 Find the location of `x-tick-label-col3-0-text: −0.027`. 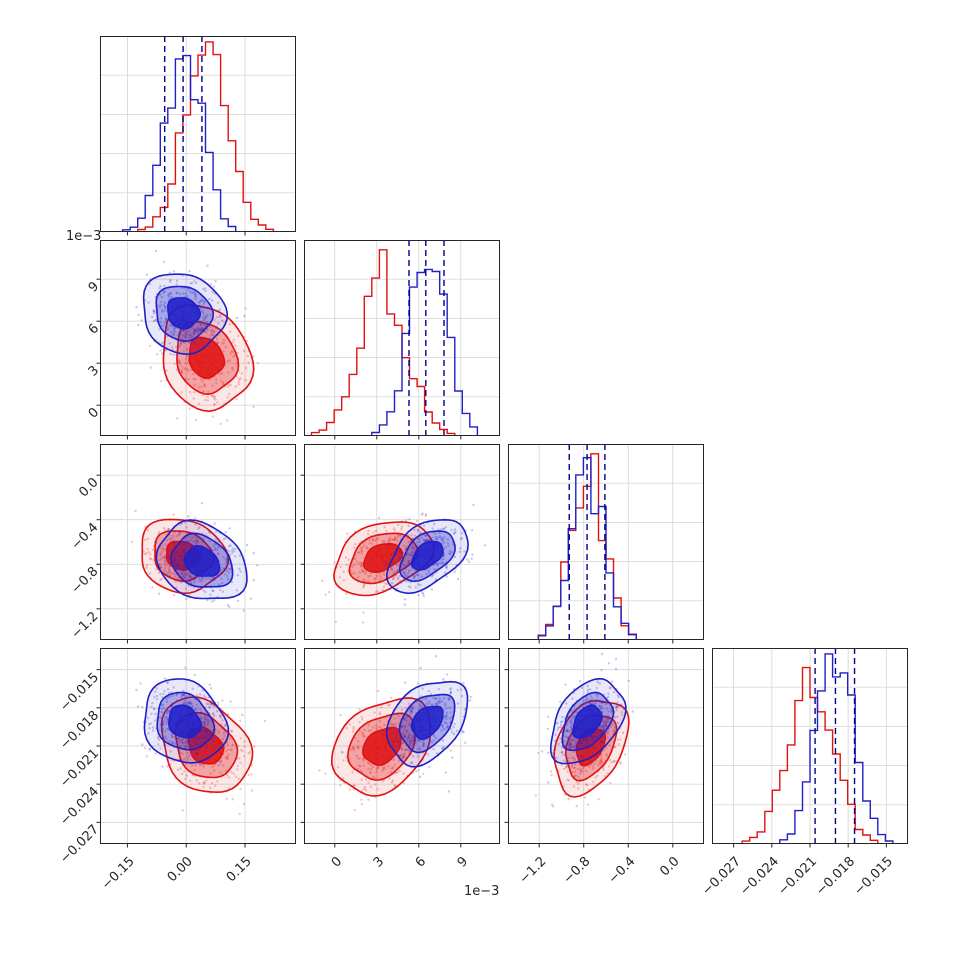

x-tick-label-col3-0-text: −0.027 is located at coordinates (721, 876).